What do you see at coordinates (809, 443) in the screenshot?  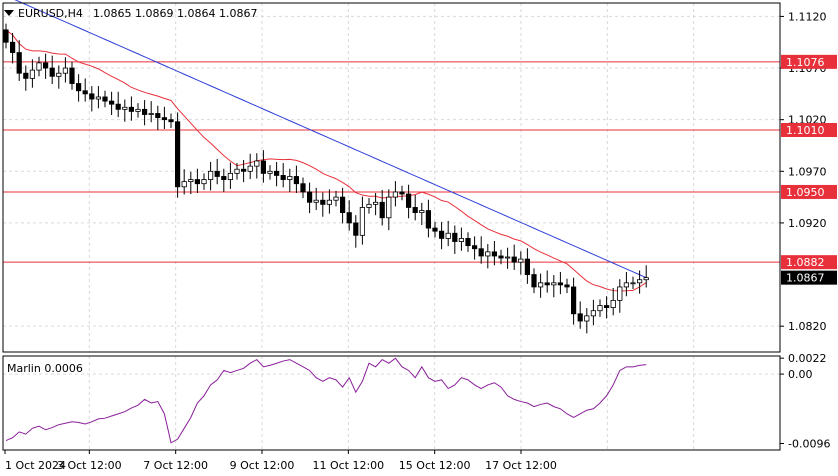 I see `osc-y-tick-label: -0.0096` at bounding box center [809, 443].